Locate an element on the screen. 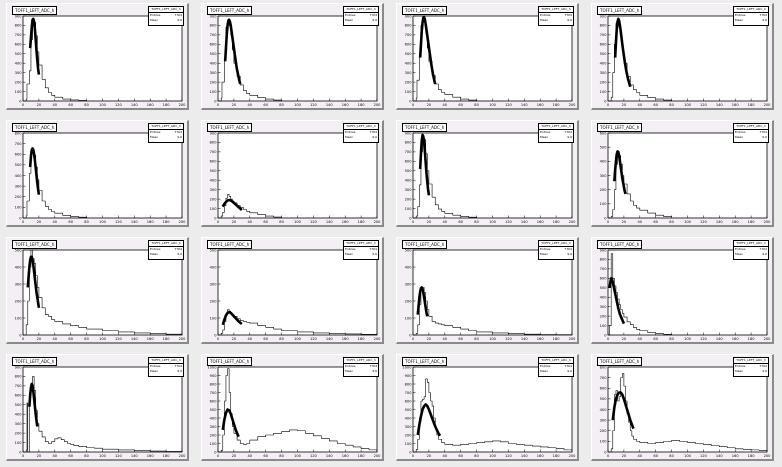 Image resolution: width=782 pixels, height=467 pixels. x-tick-label: 40 is located at coordinates (445, 456).